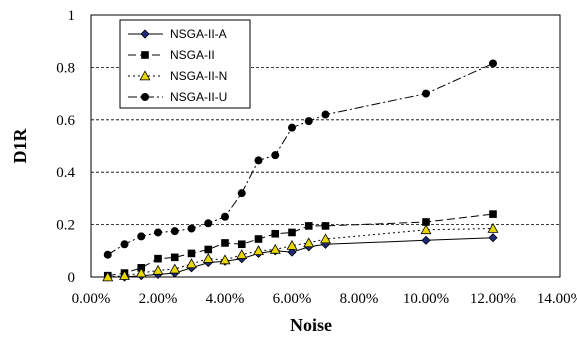 The image size is (577, 338). What do you see at coordinates (185, 64) in the screenshot?
I see `legend: NSGA-II-A NSGA-II NSGA-II-N NSGA-II-U` at bounding box center [185, 64].